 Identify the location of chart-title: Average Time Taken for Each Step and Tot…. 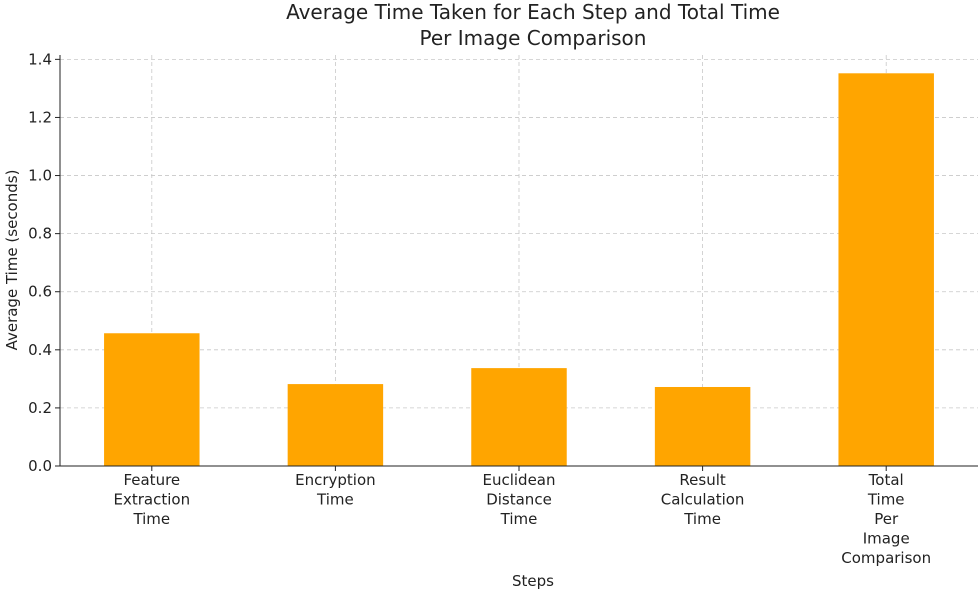
(533, 25).